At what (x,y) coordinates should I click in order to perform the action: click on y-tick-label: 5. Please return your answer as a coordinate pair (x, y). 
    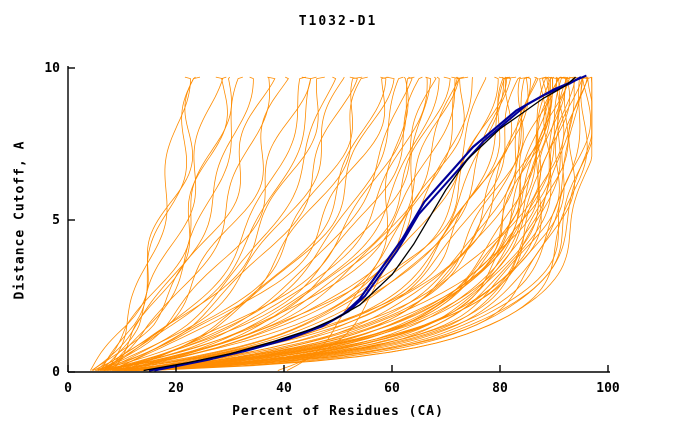
    Looking at the image, I should click on (56, 220).